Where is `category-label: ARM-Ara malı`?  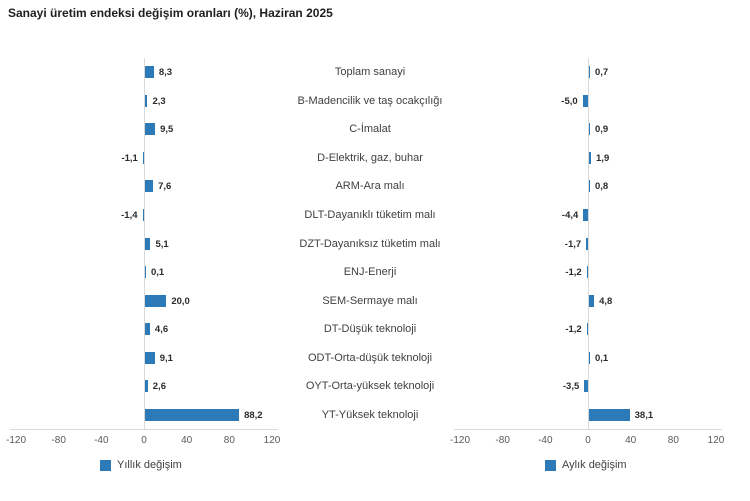 category-label: ARM-Ara malı is located at coordinates (370, 186).